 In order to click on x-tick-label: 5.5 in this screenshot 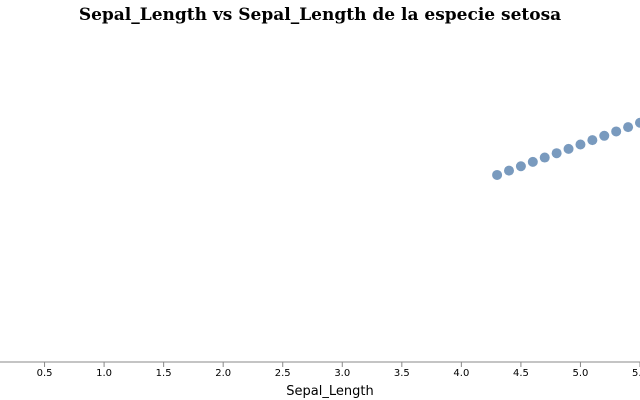, I will do `click(636, 373)`.